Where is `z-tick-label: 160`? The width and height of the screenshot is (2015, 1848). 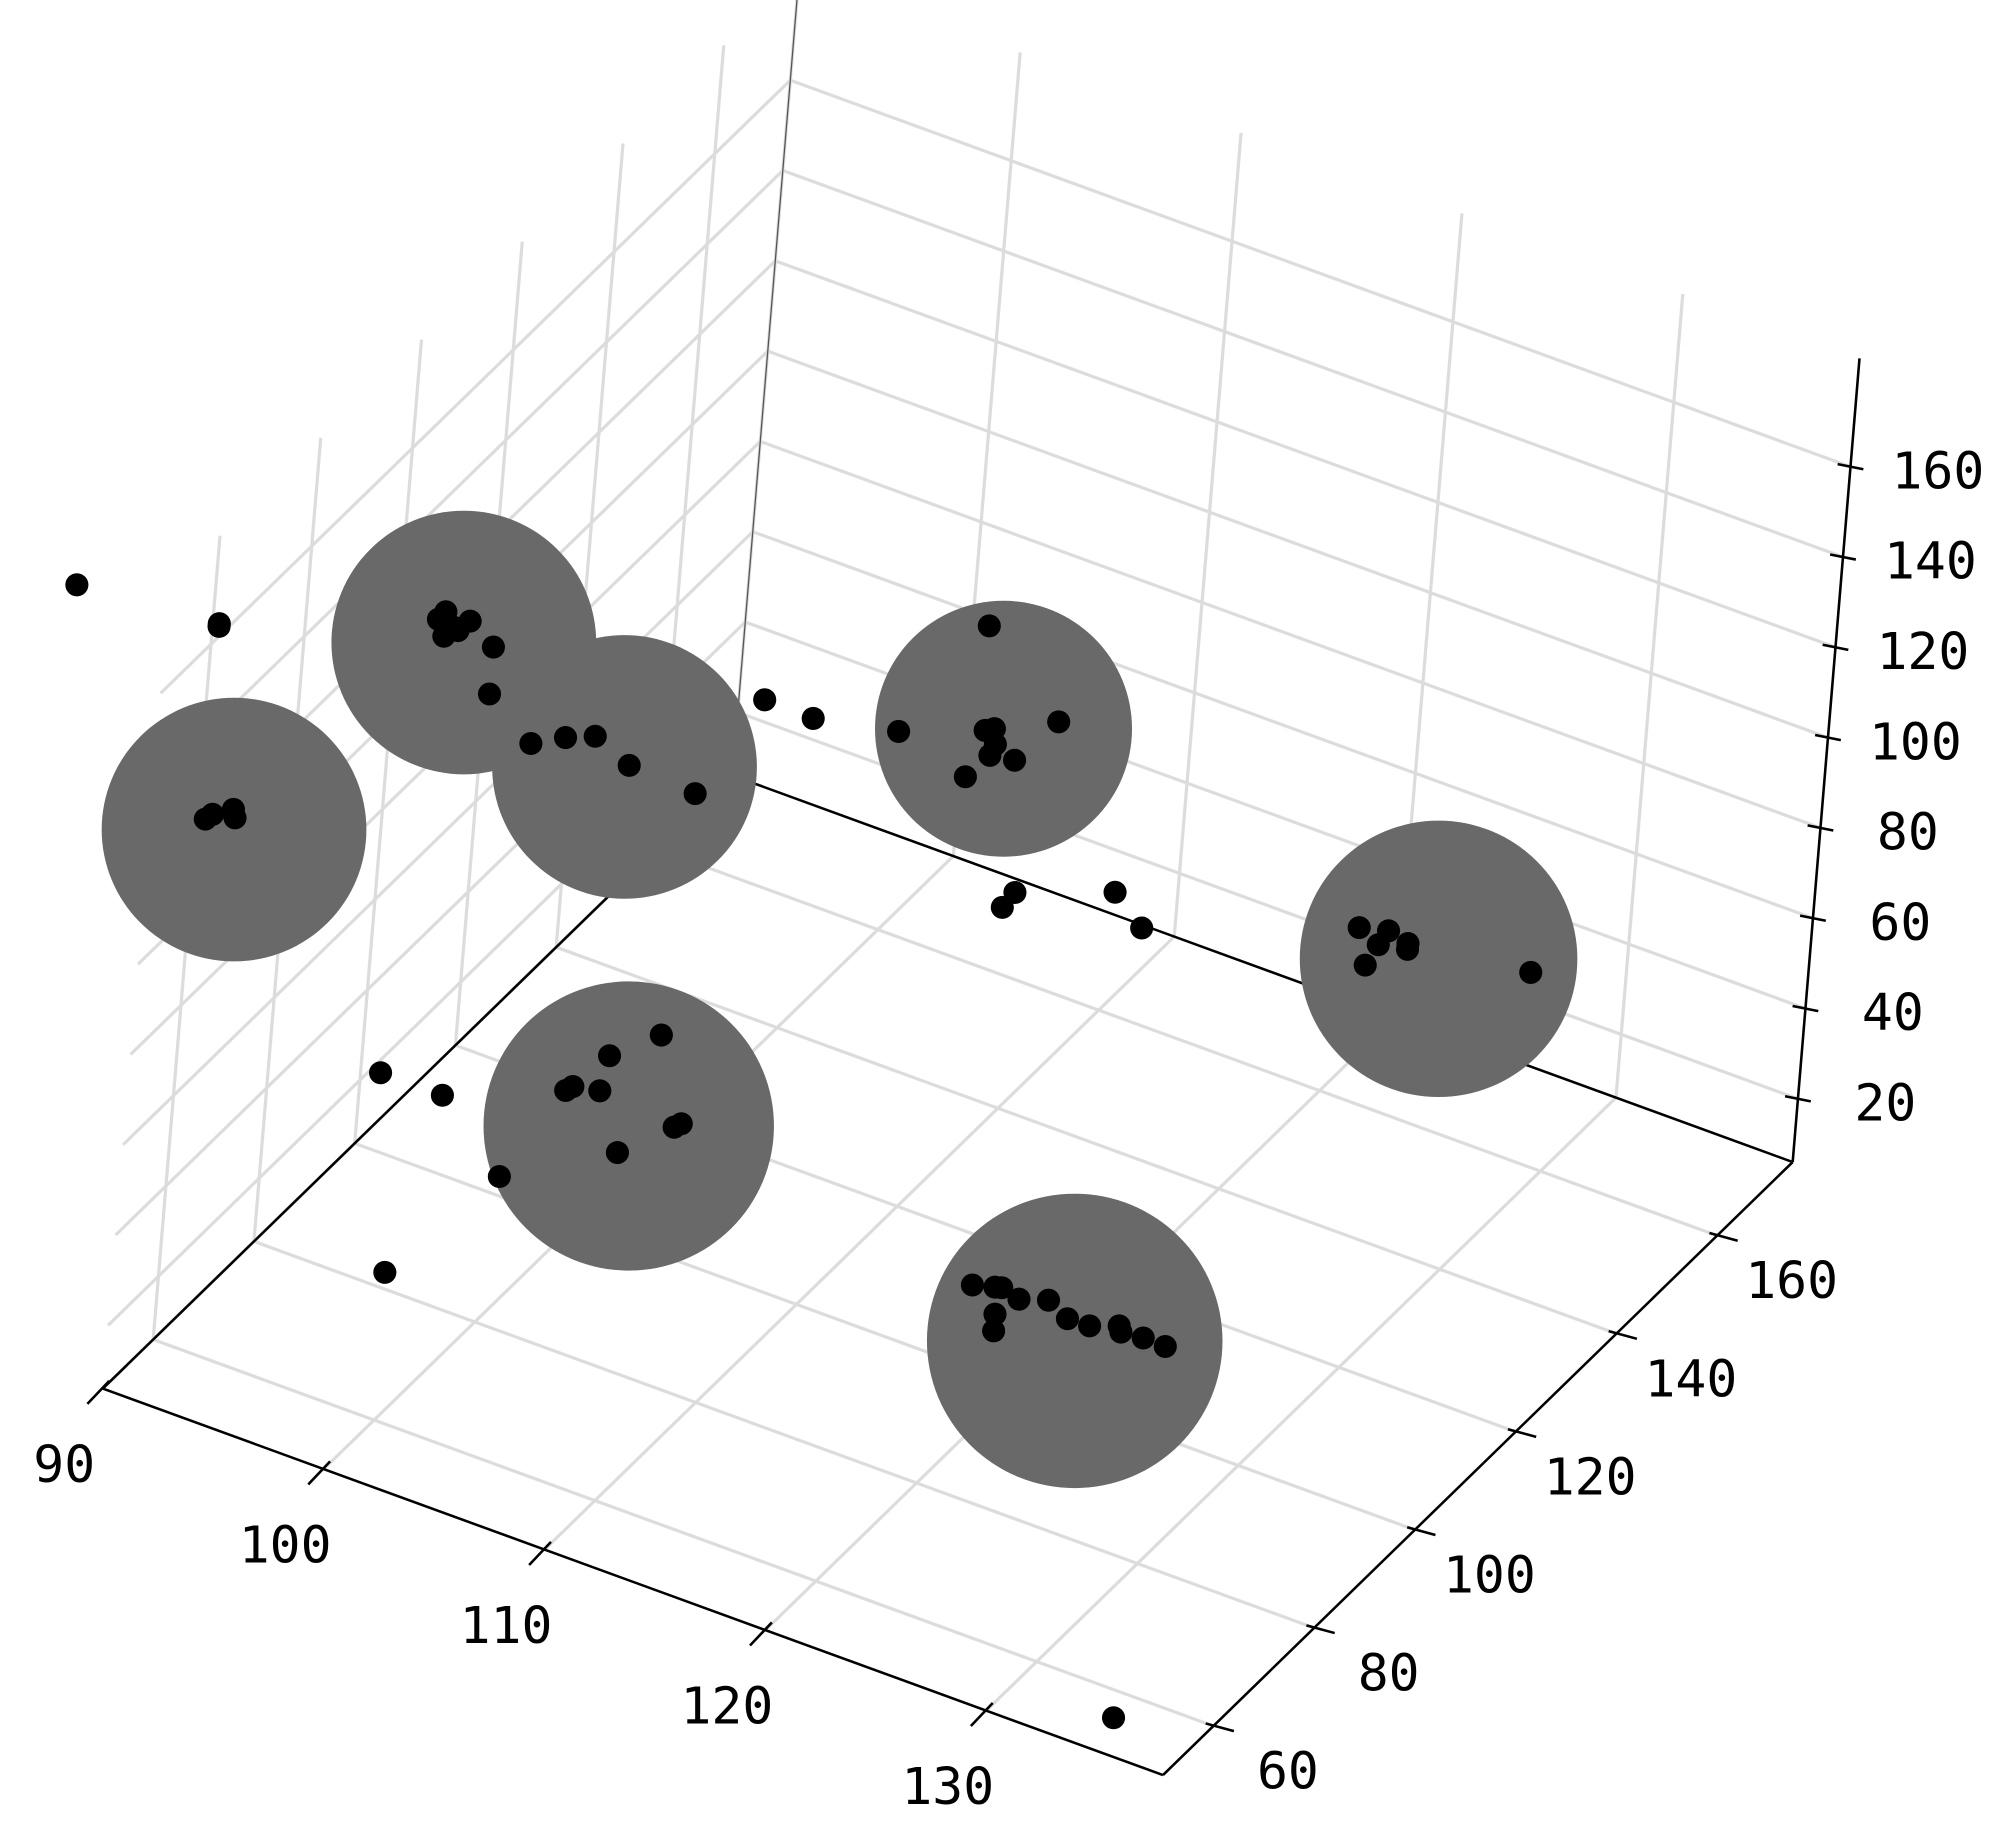
z-tick-label: 160 is located at coordinates (1937, 471).